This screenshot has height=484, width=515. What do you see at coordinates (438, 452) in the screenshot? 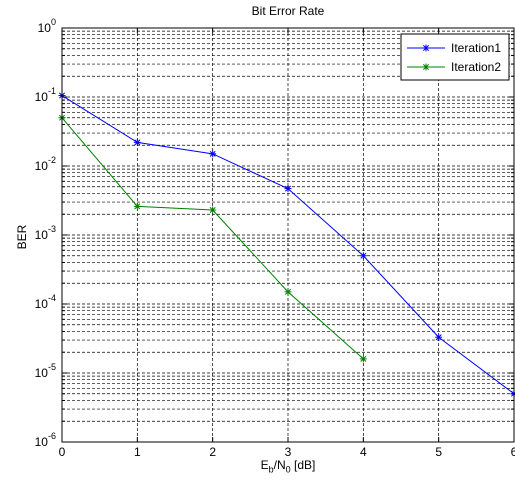
I see `x-tick-label: 5` at bounding box center [438, 452].